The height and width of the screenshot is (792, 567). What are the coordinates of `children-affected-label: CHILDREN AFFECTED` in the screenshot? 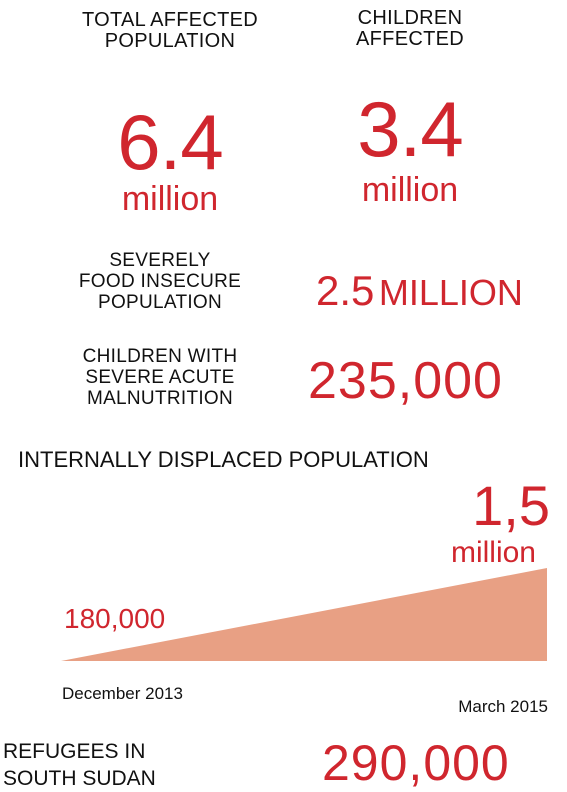 It's located at (410, 28).